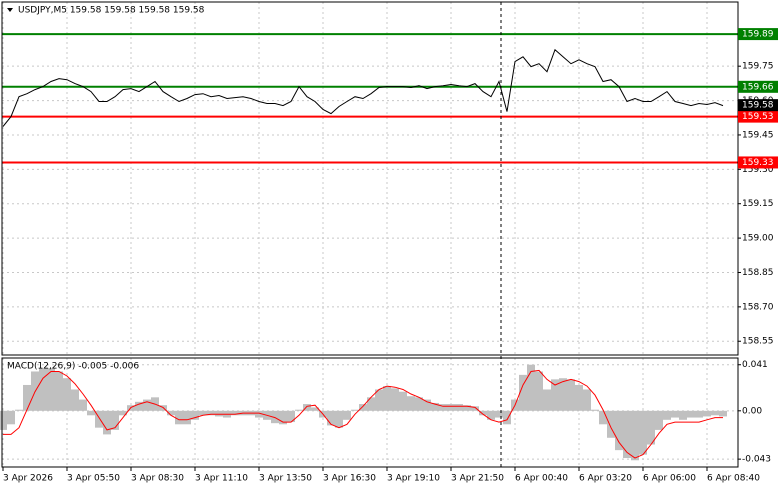 The image size is (781, 489). I want to click on last-price-label: 159.58, so click(758, 106).